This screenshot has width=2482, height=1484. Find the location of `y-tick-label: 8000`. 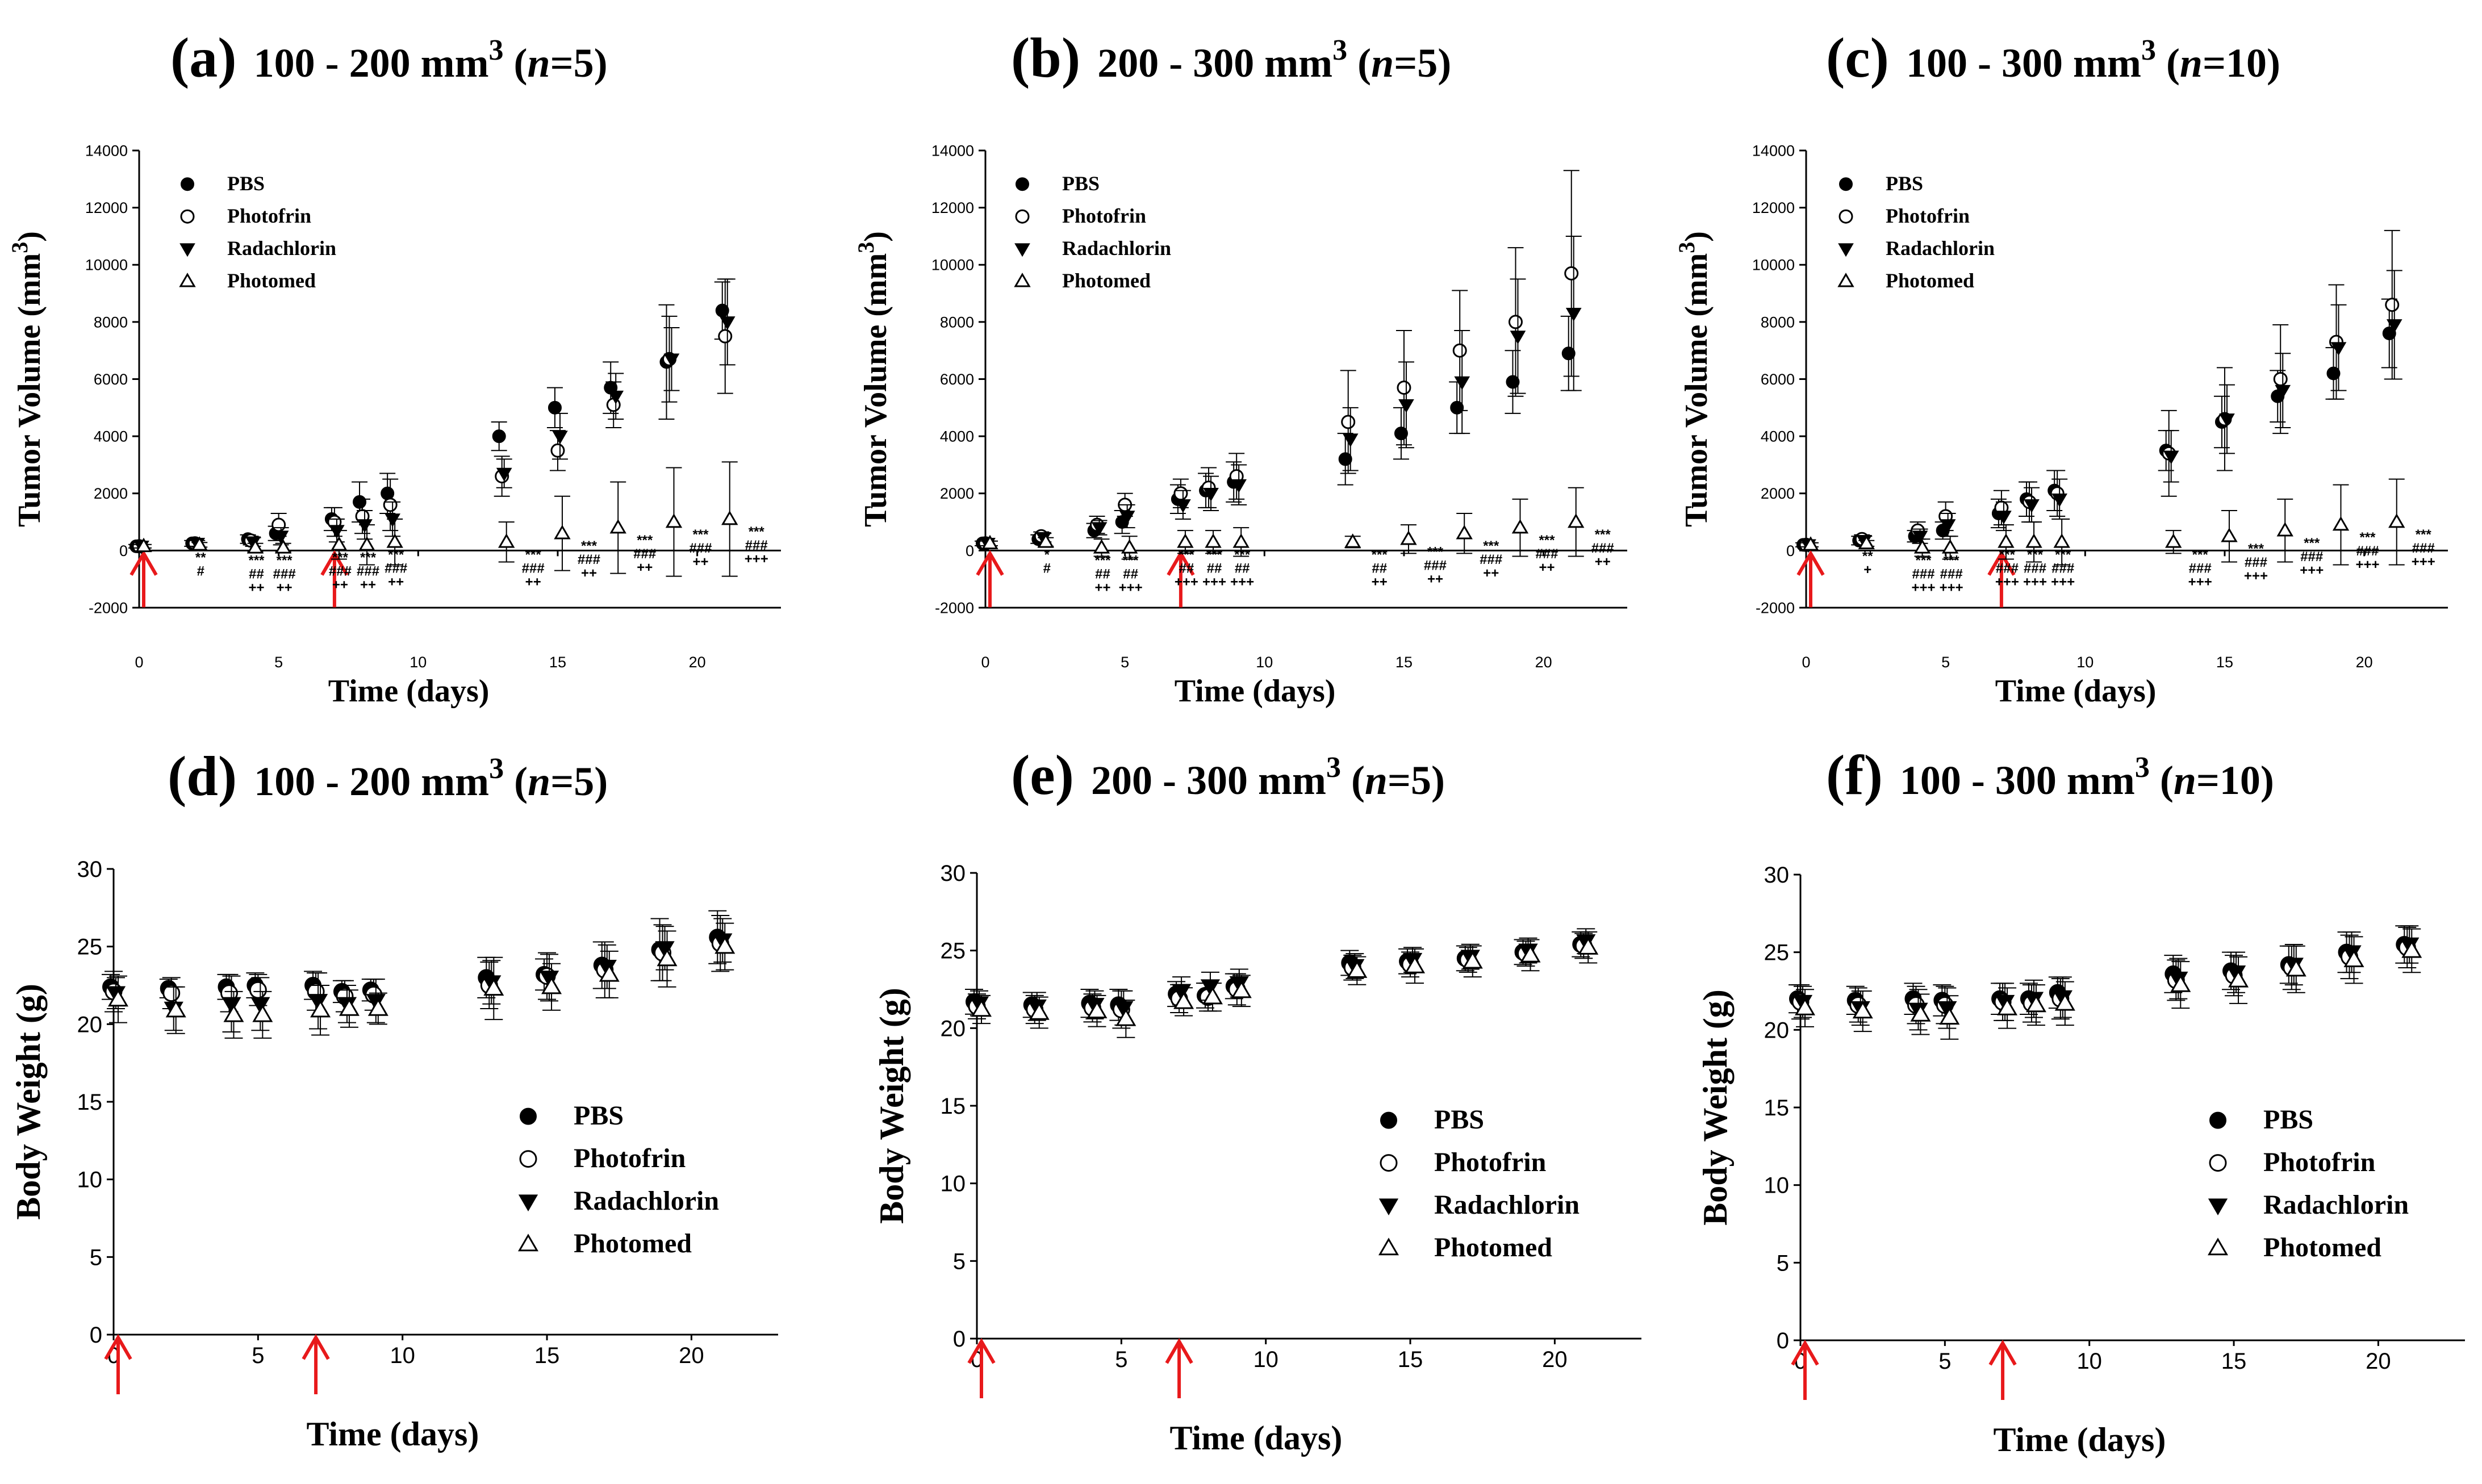

y-tick-label: 8000 is located at coordinates (1778, 322).